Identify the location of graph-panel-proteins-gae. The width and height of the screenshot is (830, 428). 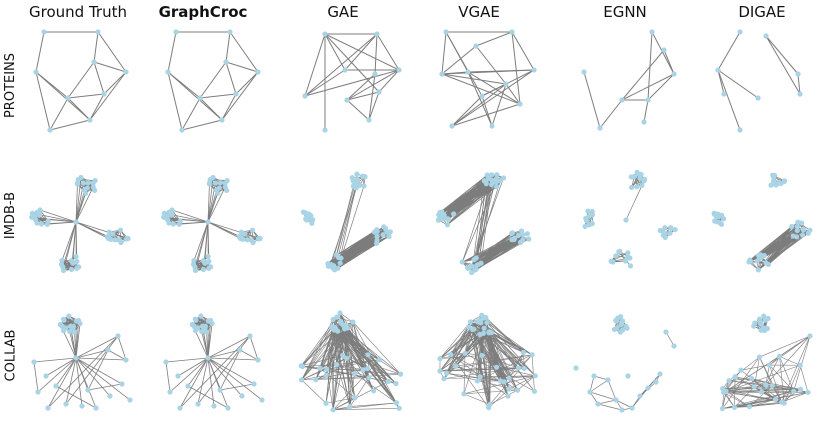
(352, 82).